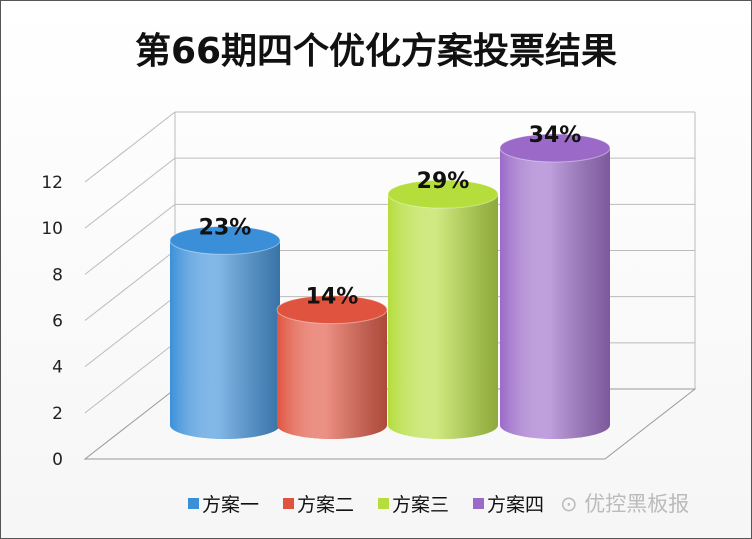  Describe the element at coordinates (57, 275) in the screenshot. I see `y-tick-label: 8` at that location.